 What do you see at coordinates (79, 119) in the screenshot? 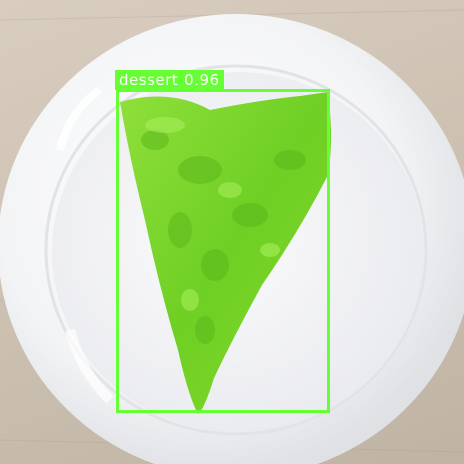
I see `plate-highlight` at bounding box center [79, 119].